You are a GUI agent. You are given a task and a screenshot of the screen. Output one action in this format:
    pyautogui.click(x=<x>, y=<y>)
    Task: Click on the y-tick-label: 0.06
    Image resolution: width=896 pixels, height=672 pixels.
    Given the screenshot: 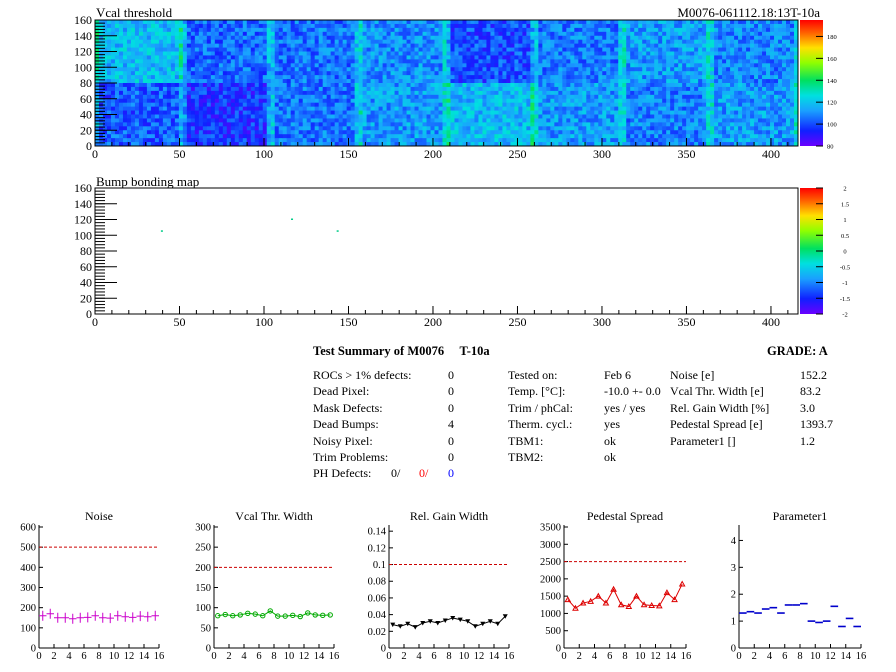 What is the action you would take?
    pyautogui.click(x=377, y=598)
    